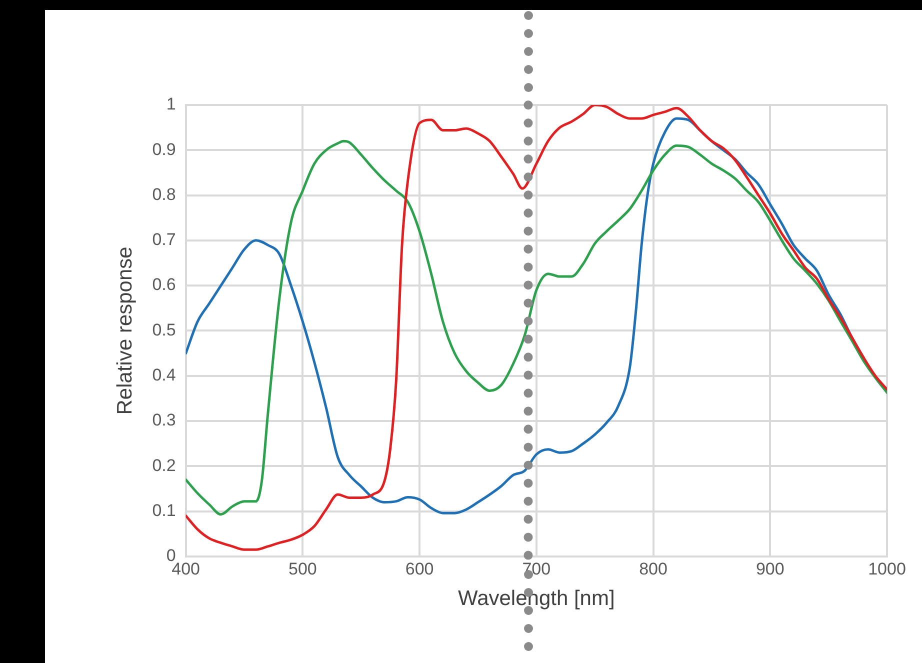  What do you see at coordinates (419, 568) in the screenshot?
I see `x-tick-label: 600` at bounding box center [419, 568].